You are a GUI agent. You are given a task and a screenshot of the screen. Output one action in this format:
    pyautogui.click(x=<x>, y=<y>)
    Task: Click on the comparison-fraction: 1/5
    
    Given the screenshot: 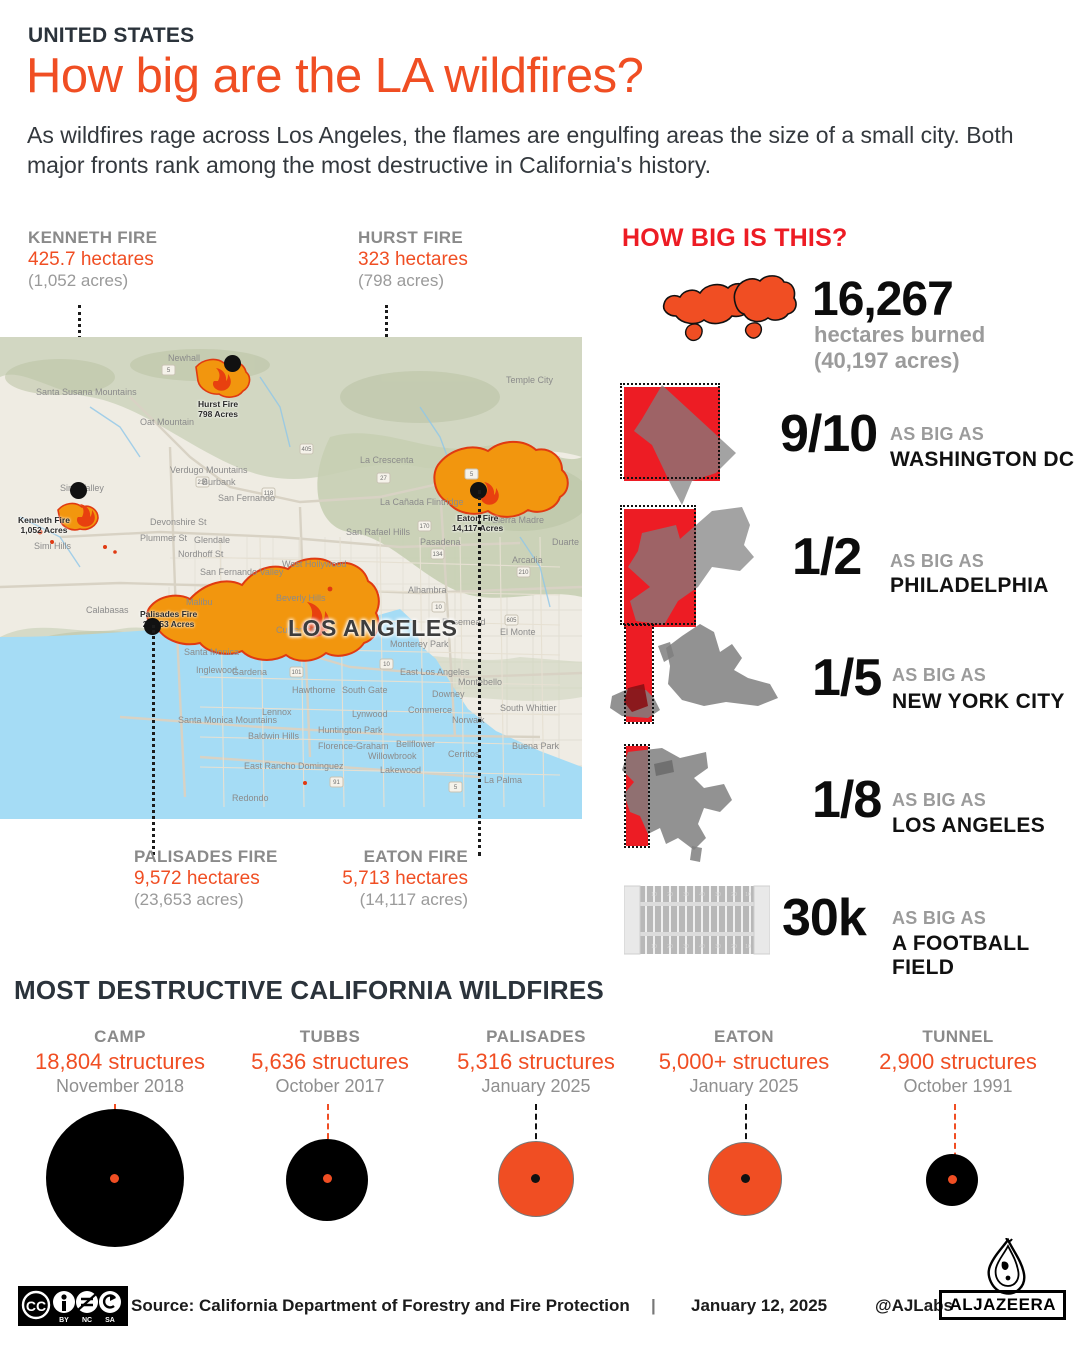 What is the action you would take?
    pyautogui.click(x=847, y=678)
    